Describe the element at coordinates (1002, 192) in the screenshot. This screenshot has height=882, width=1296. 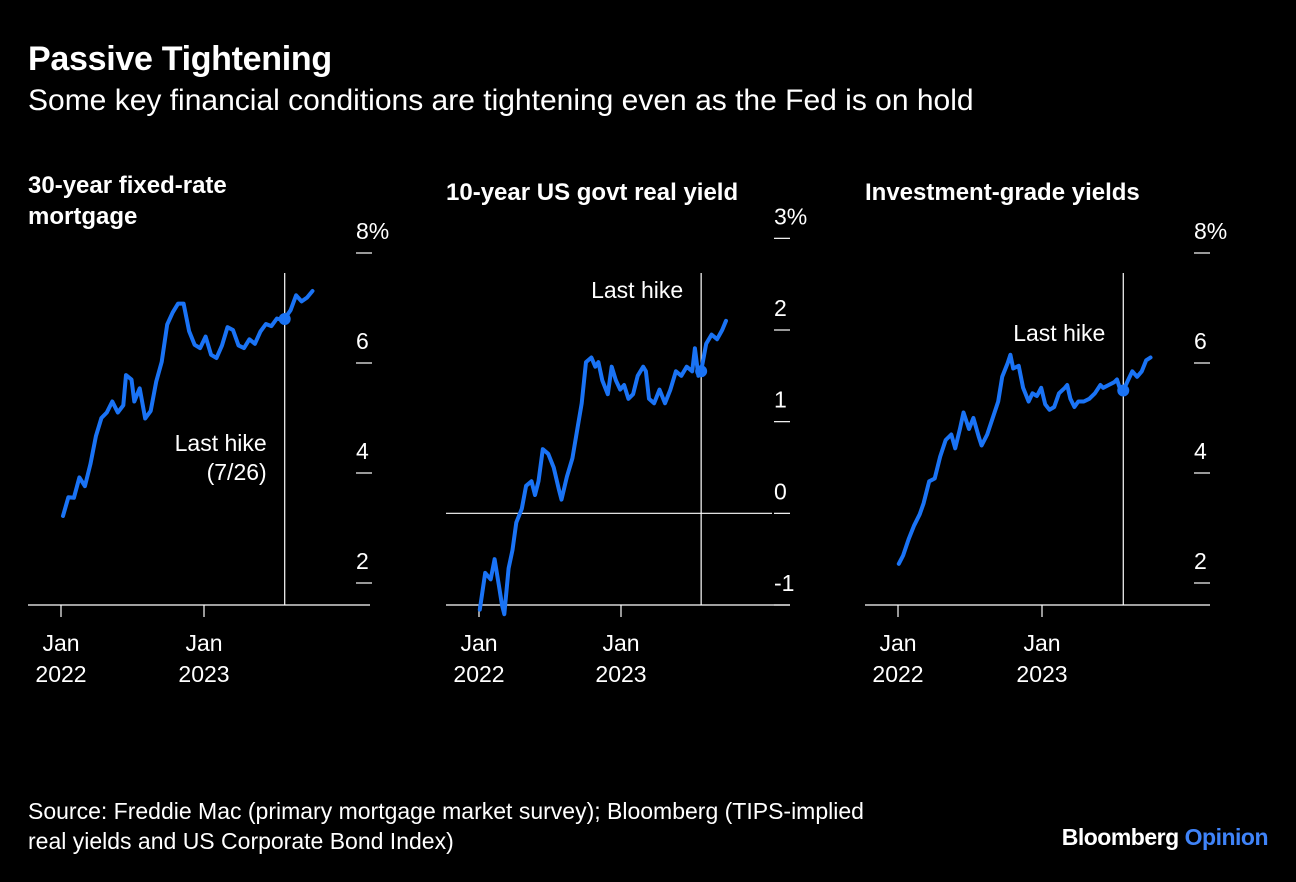
I see `panel-title: Investment-grade yields` at that location.